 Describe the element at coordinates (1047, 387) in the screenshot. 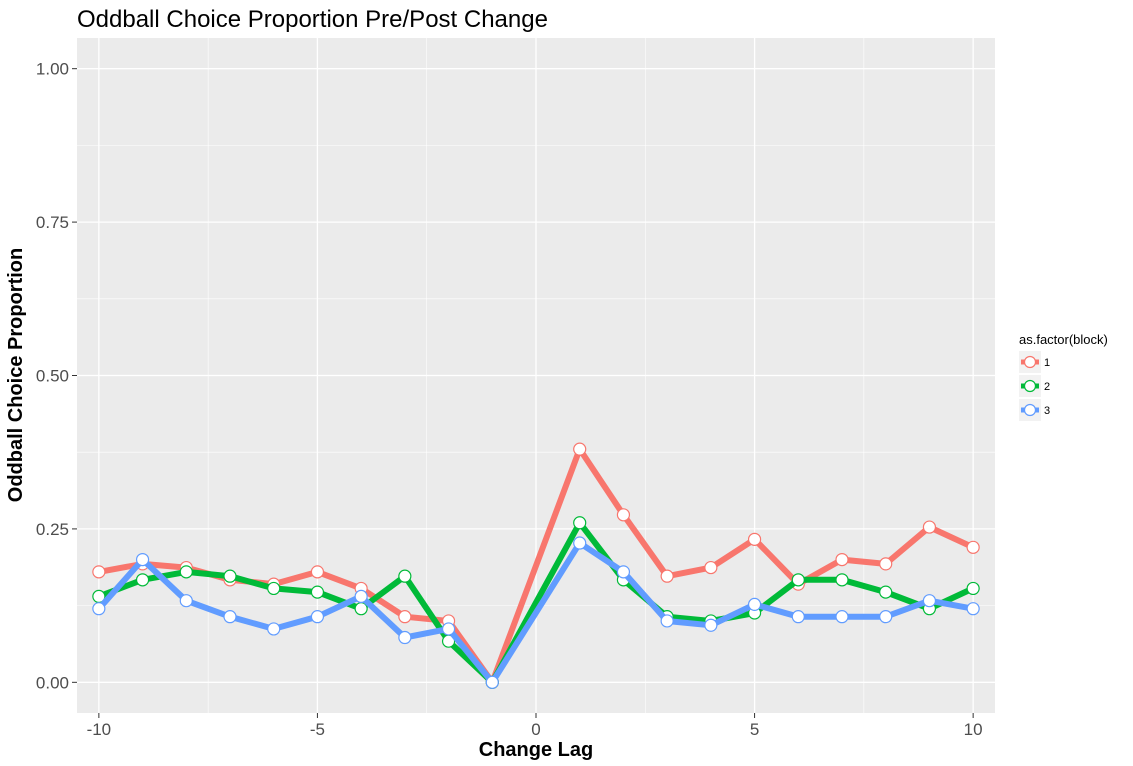

I see `legend-label: 2` at that location.